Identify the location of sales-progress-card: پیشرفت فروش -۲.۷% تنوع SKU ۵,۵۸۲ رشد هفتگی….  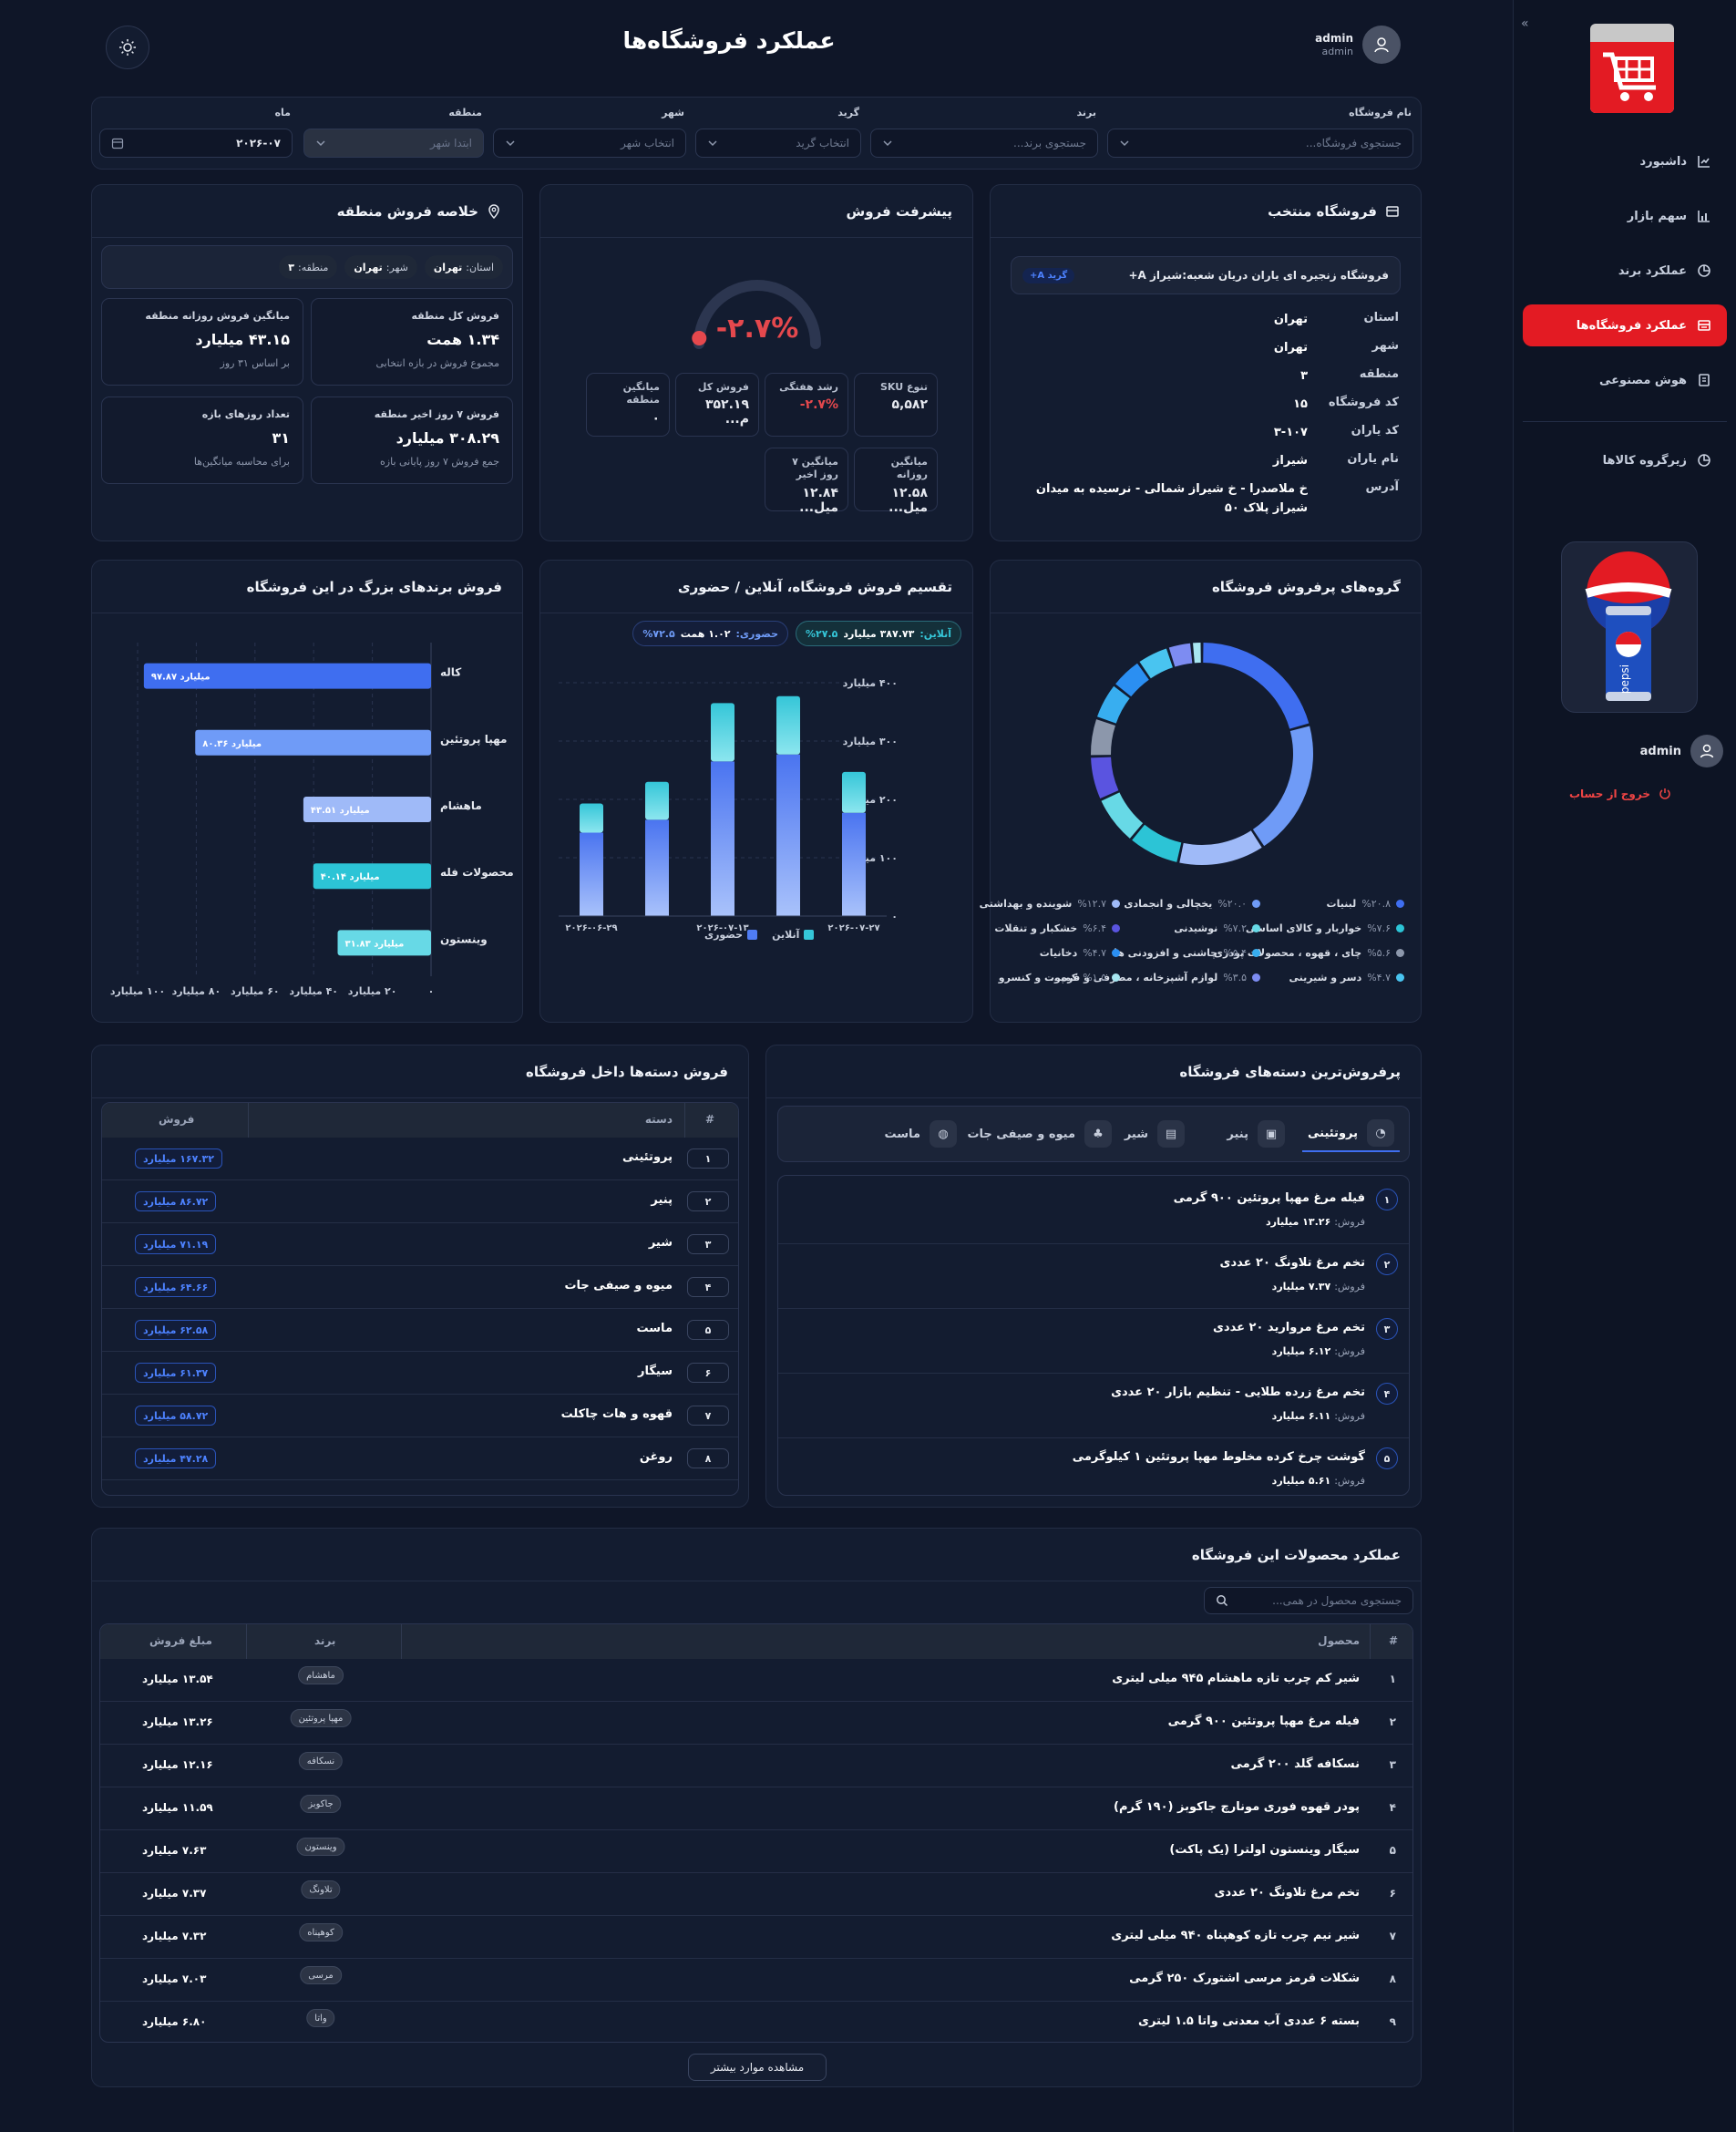
(756, 363).